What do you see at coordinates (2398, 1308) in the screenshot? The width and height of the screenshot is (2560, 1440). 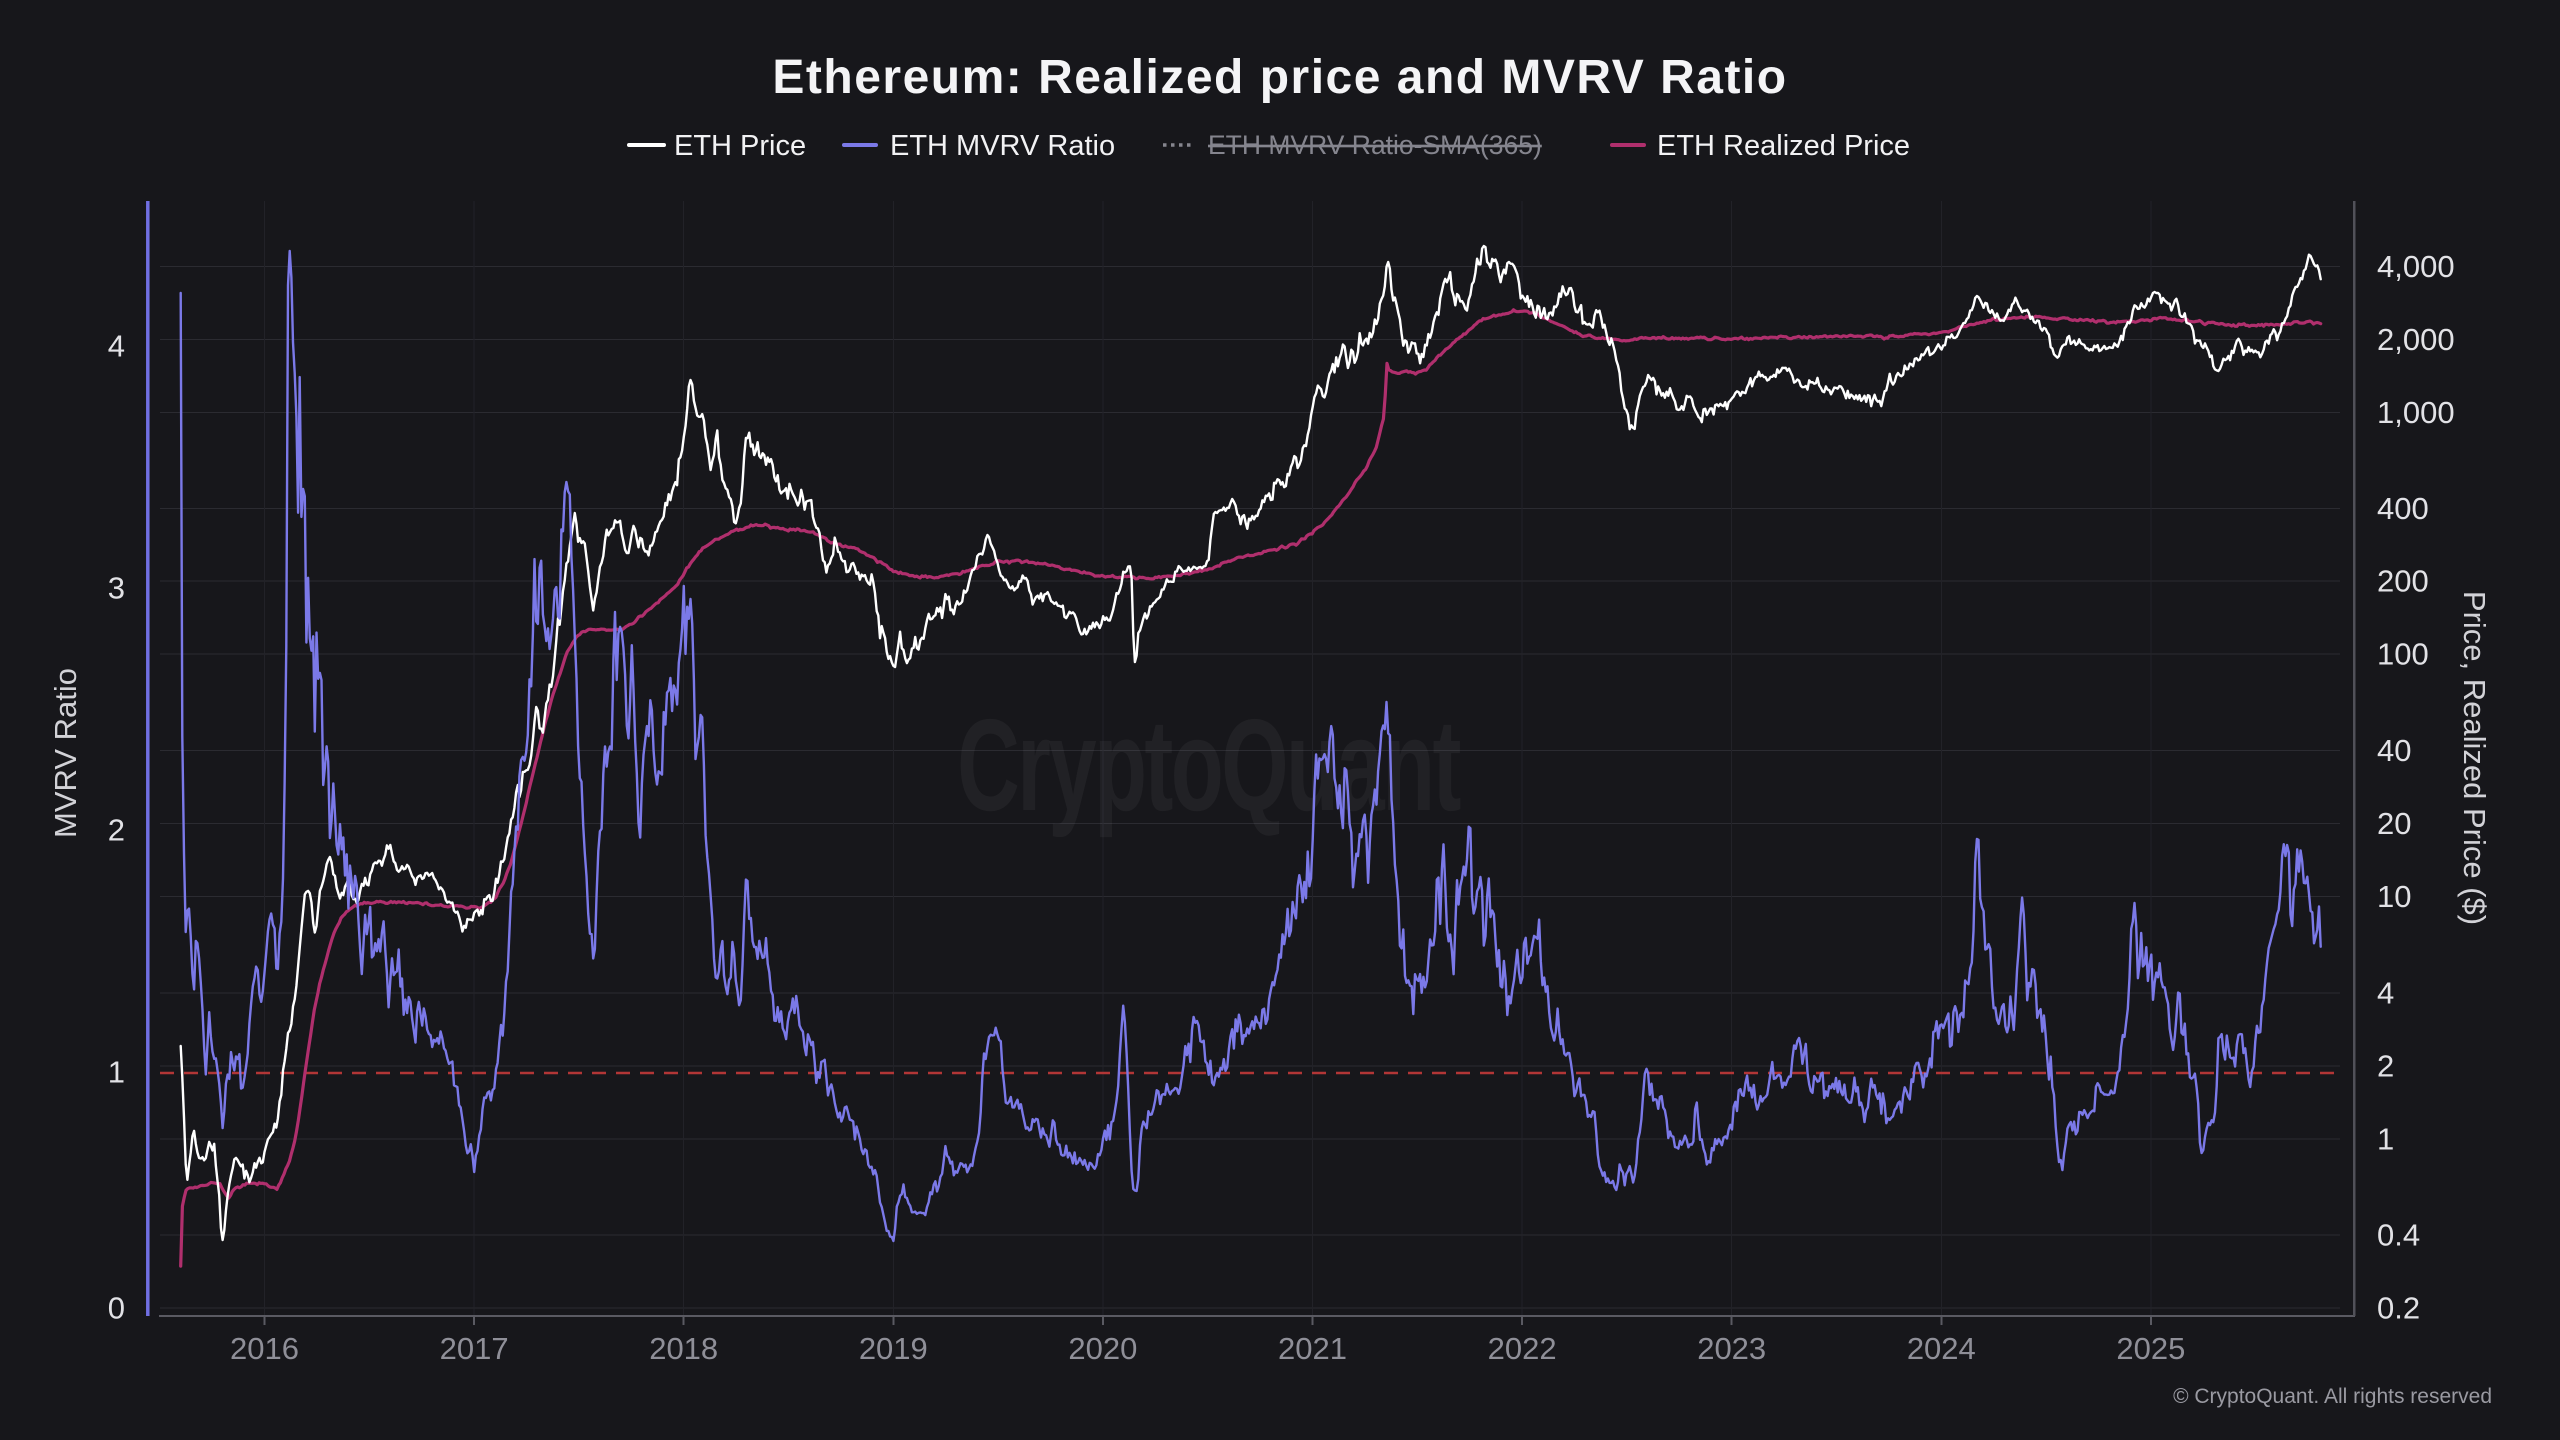 I see `svg-text: 0.2` at bounding box center [2398, 1308].